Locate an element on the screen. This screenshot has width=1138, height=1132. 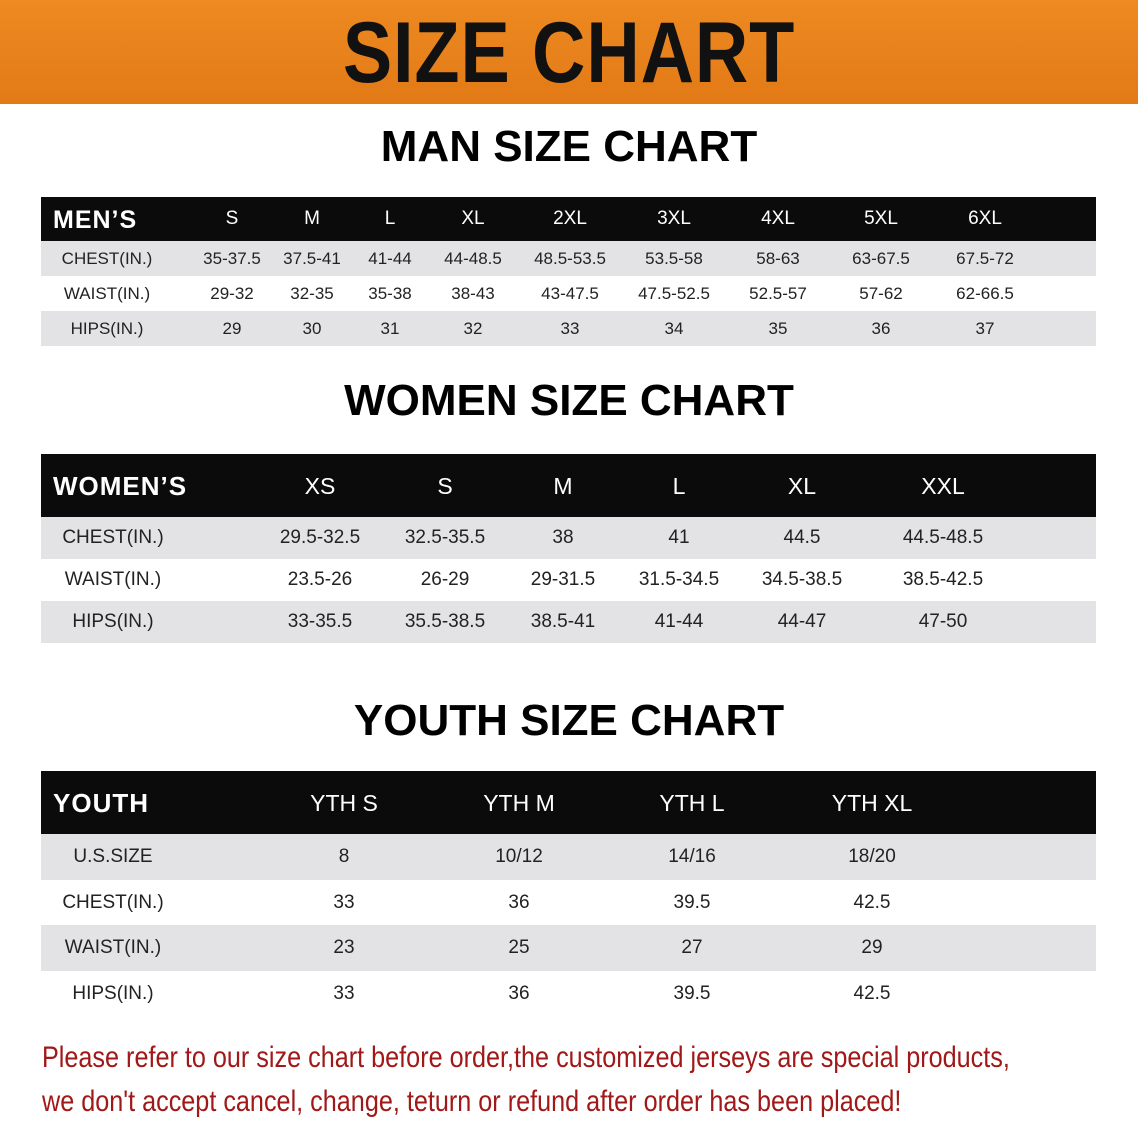
table-cell: 35.5-38.5 is located at coordinates (445, 621).